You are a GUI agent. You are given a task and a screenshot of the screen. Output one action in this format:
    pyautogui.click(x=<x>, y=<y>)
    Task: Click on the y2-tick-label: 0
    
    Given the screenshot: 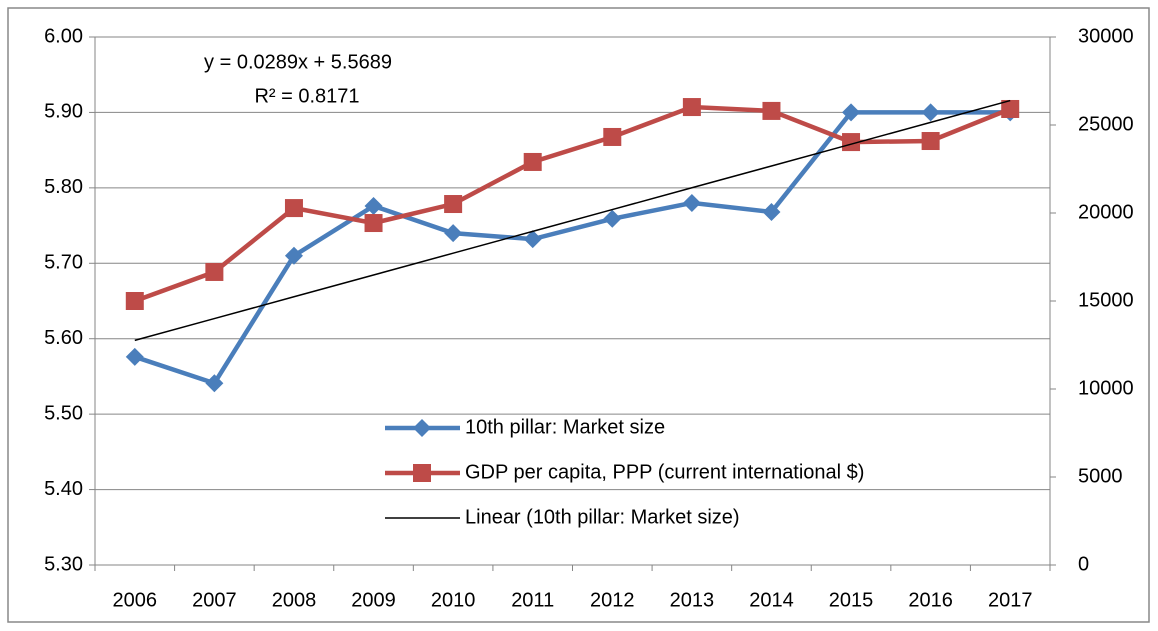 What is the action you would take?
    pyautogui.click(x=1083, y=564)
    